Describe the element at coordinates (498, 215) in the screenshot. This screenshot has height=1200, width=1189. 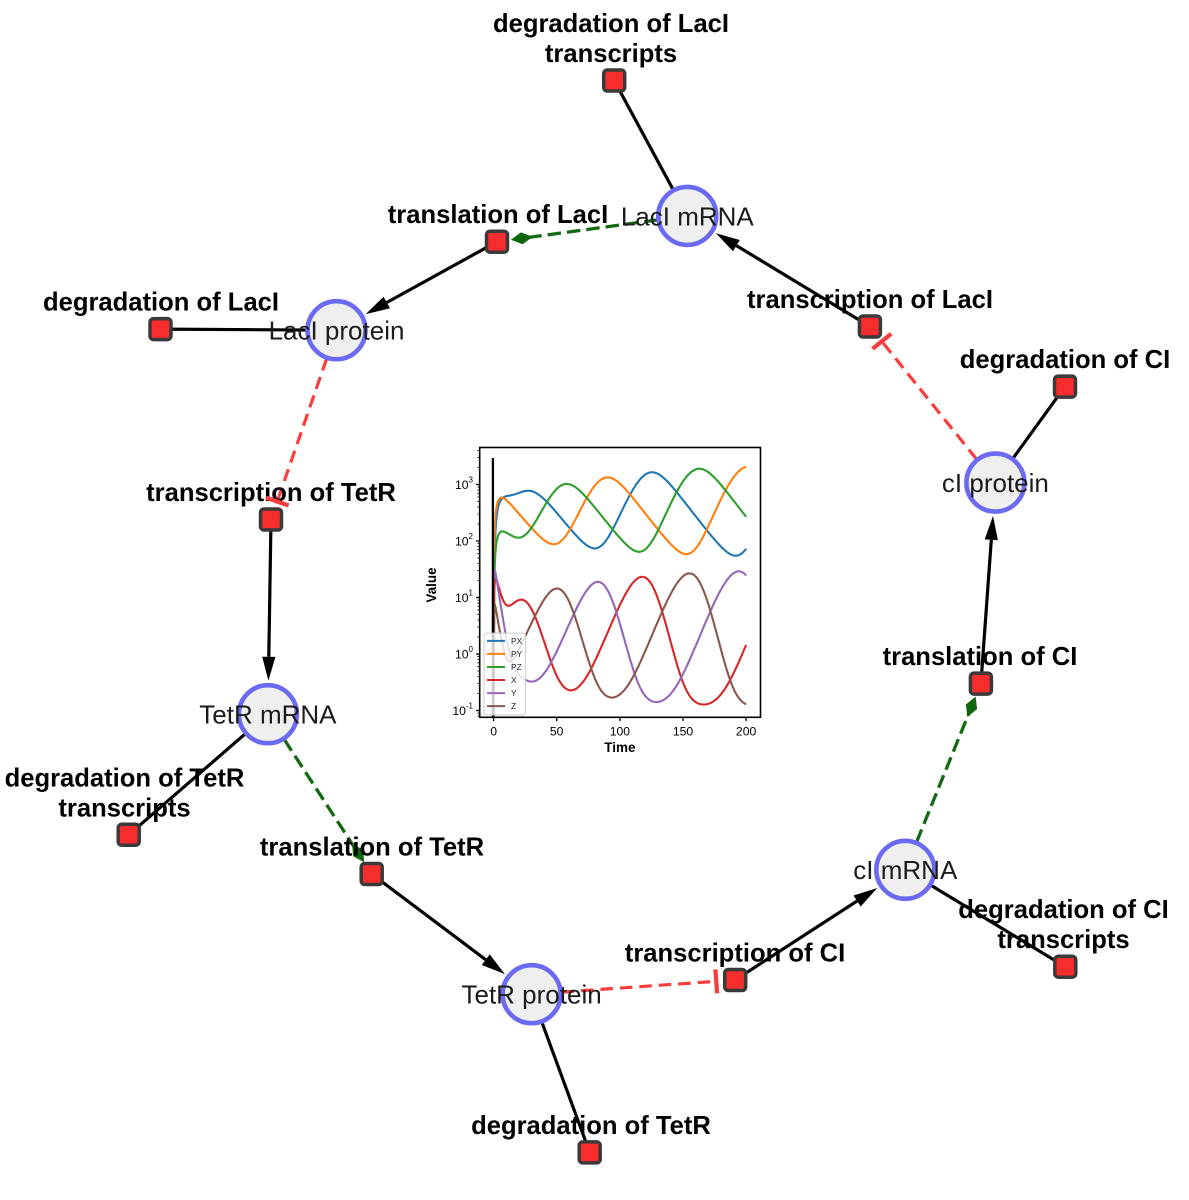
I see `svg-text: translation of LacI` at that location.